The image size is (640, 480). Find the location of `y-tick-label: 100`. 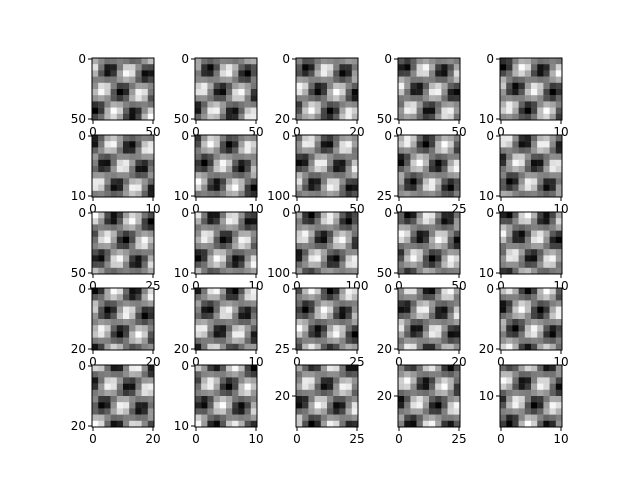

y-tick-label: 100 is located at coordinates (278, 273).